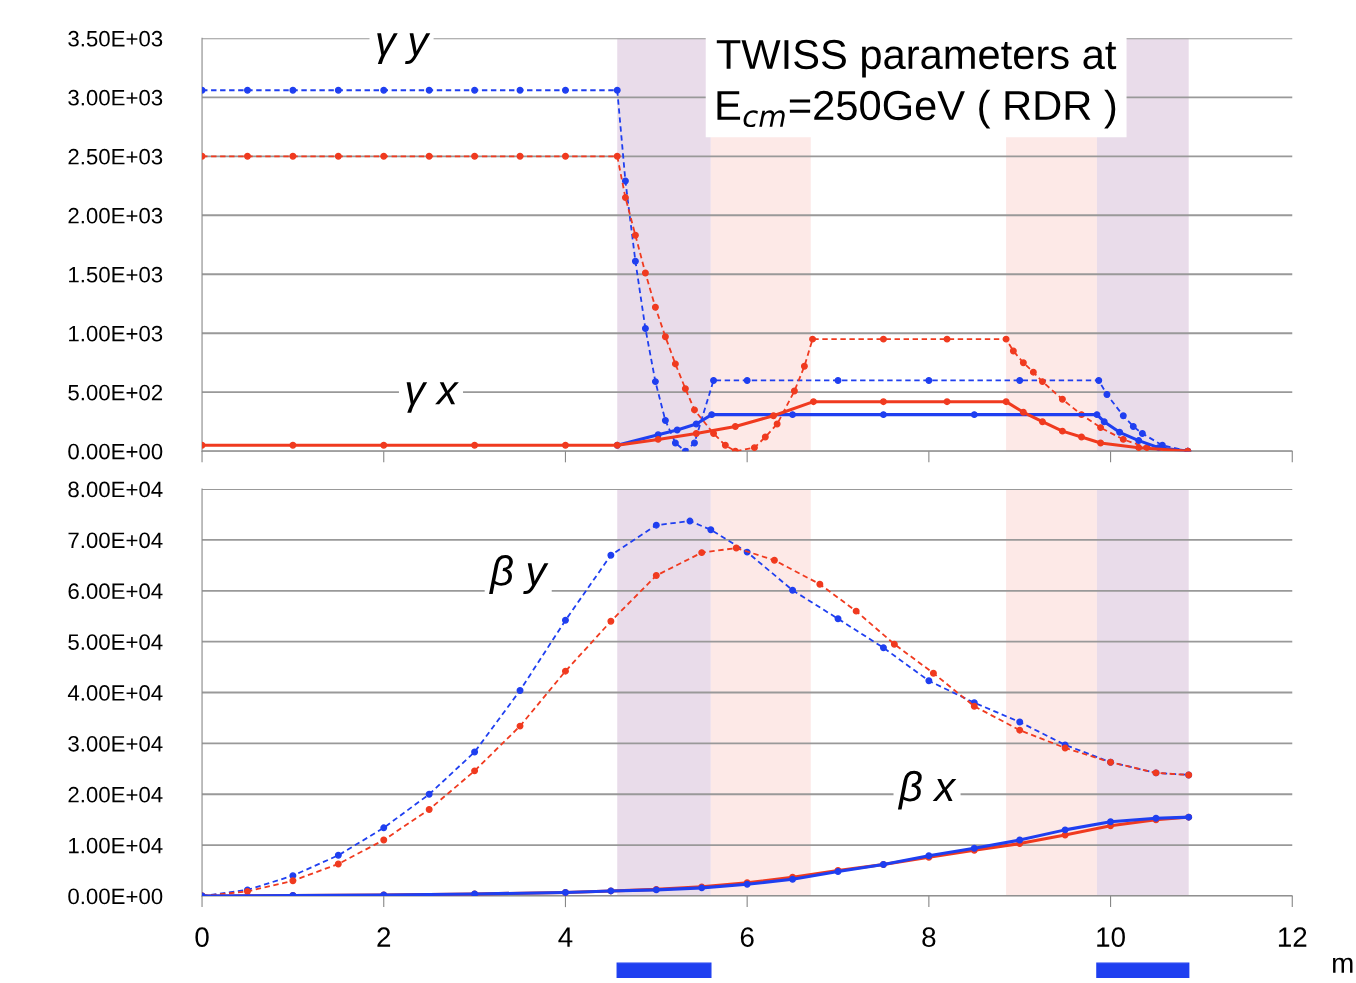 This screenshot has width=1356, height=983. Describe the element at coordinates (116, 845) in the screenshot. I see `y-tick-label: 1.00E+04` at that location.